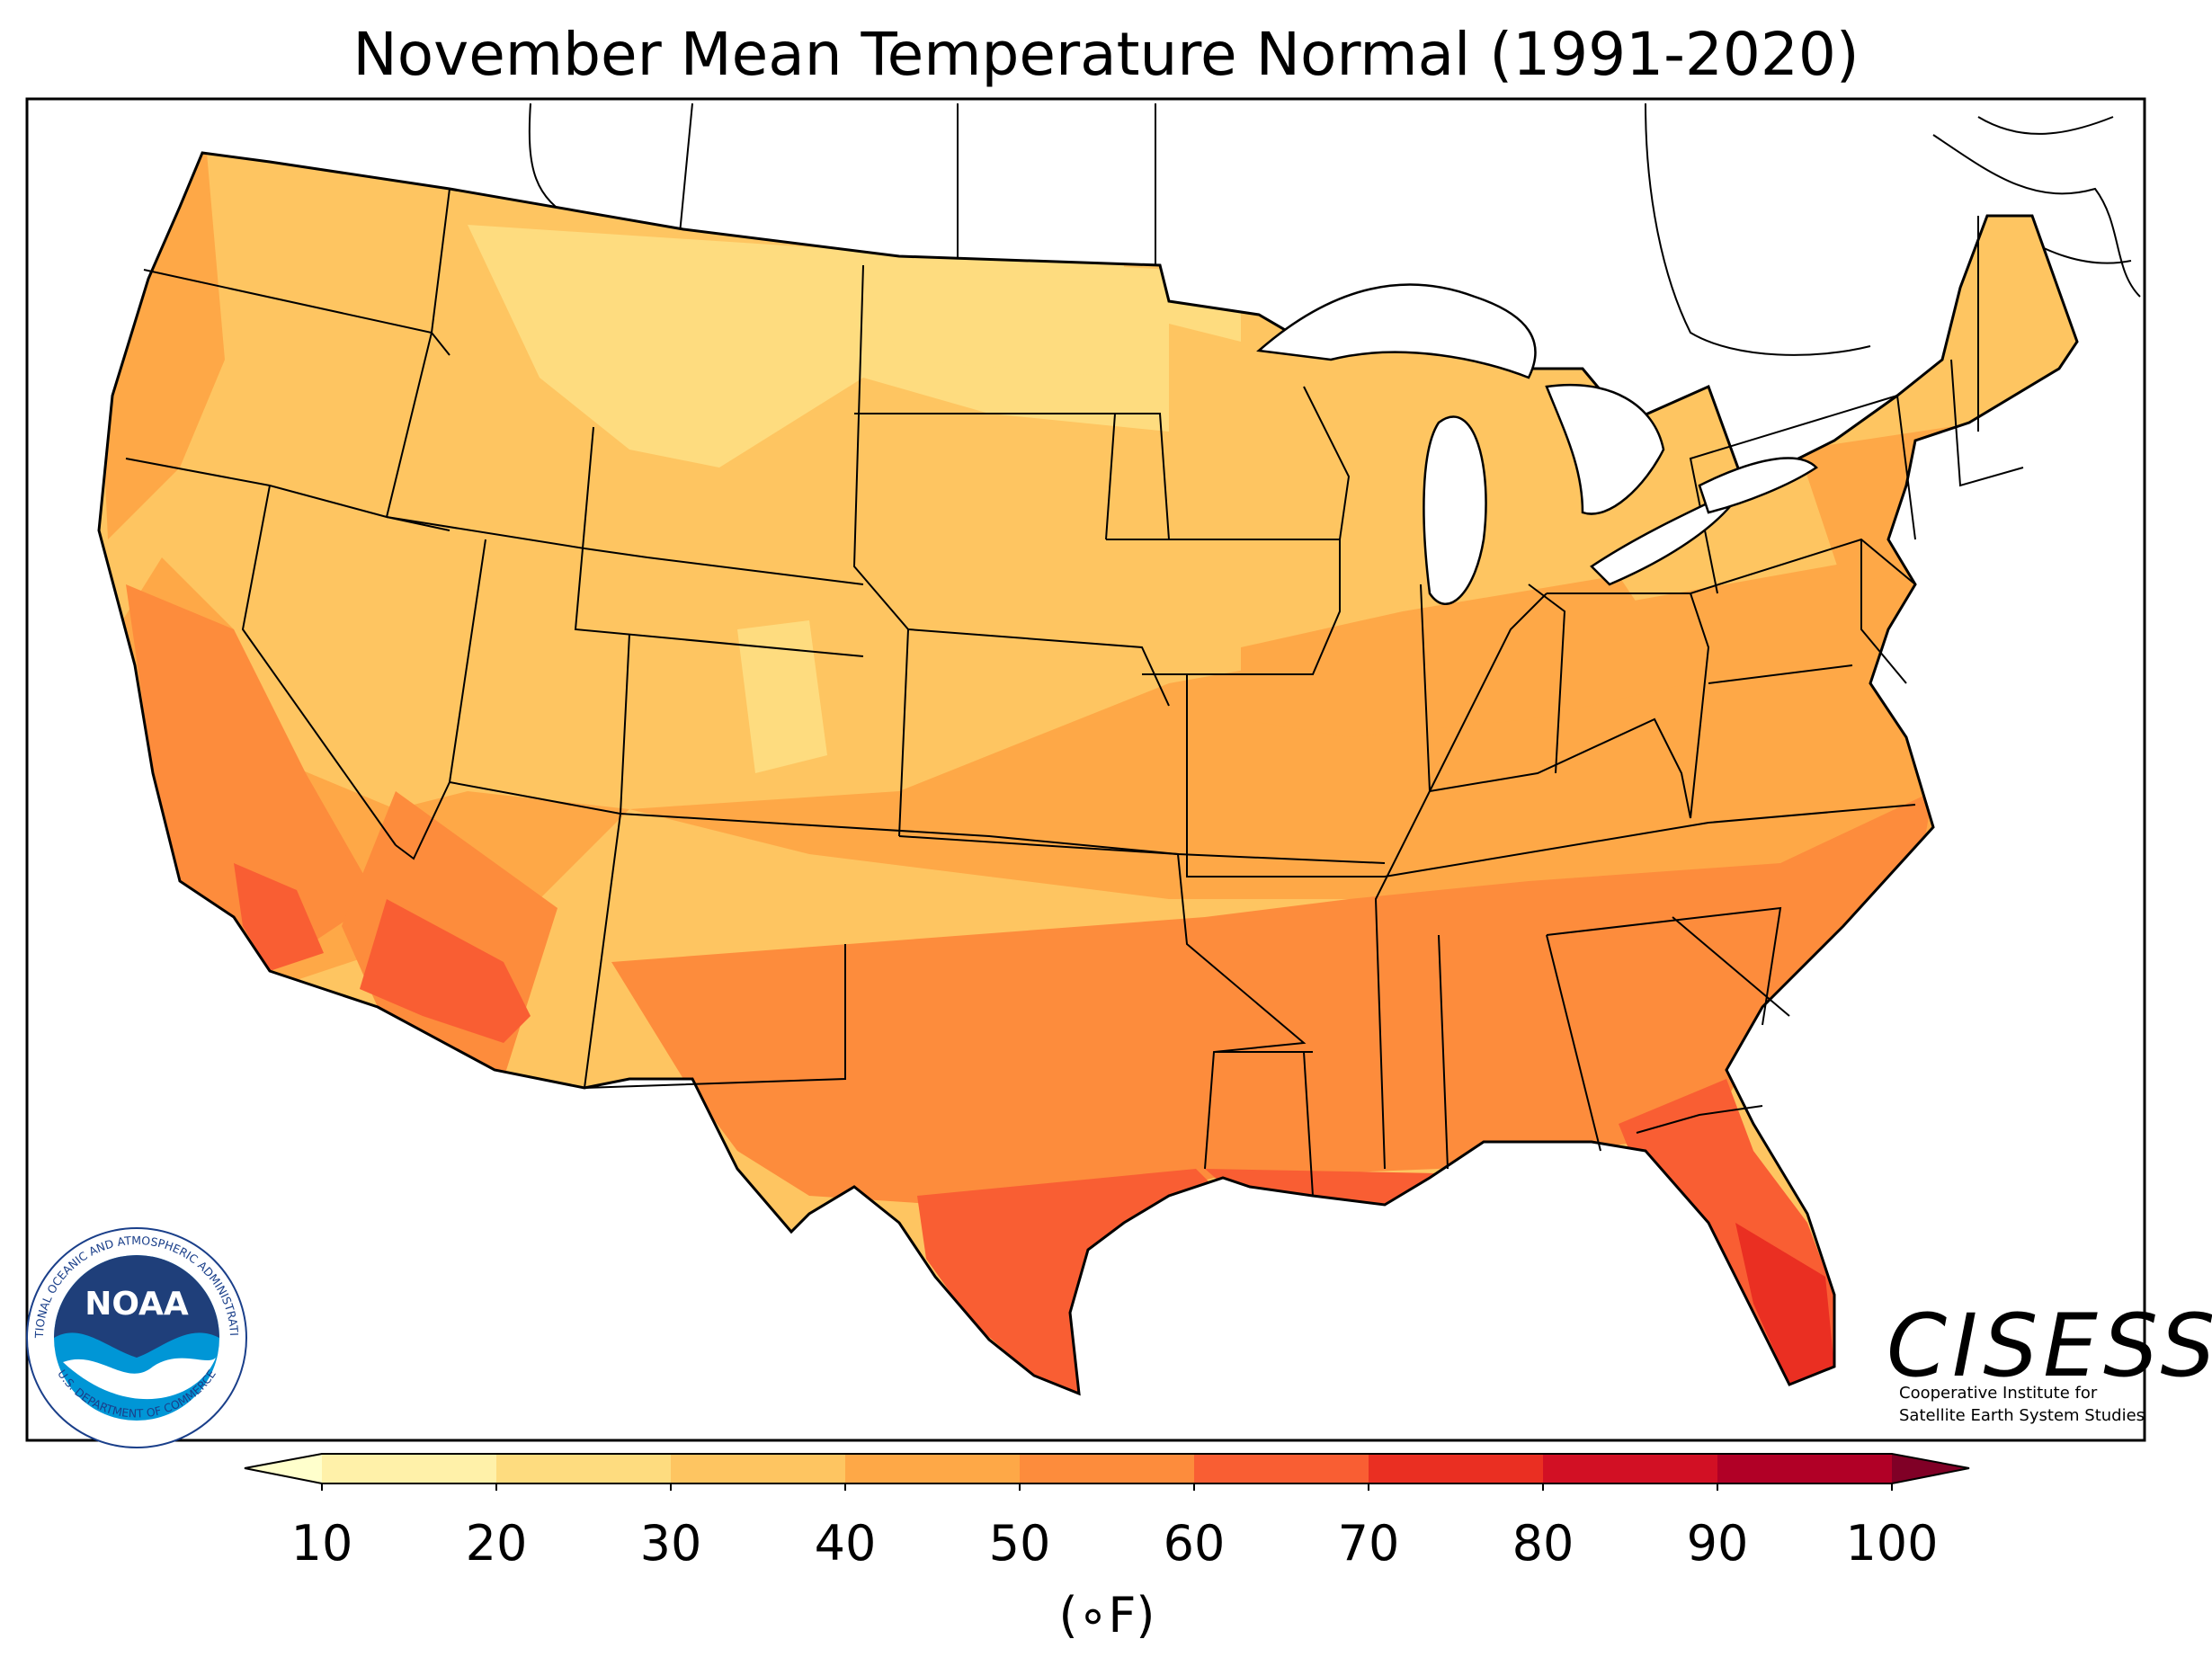 The width and height of the screenshot is (2212, 1666). What do you see at coordinates (497, 1543) in the screenshot?
I see `colorbar-tick-label: 20` at bounding box center [497, 1543].